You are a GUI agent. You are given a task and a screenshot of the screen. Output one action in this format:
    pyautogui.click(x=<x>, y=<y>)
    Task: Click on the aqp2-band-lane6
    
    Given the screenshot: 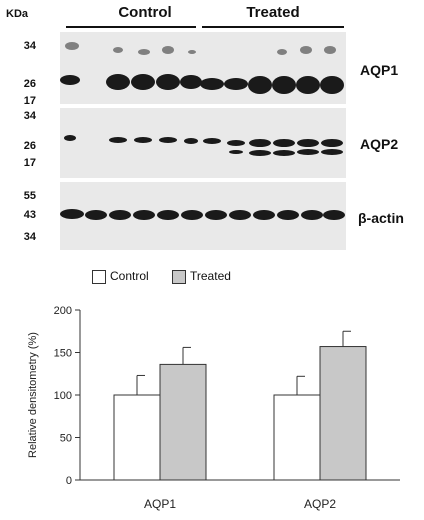 What is the action you would take?
    pyautogui.click(x=191, y=141)
    